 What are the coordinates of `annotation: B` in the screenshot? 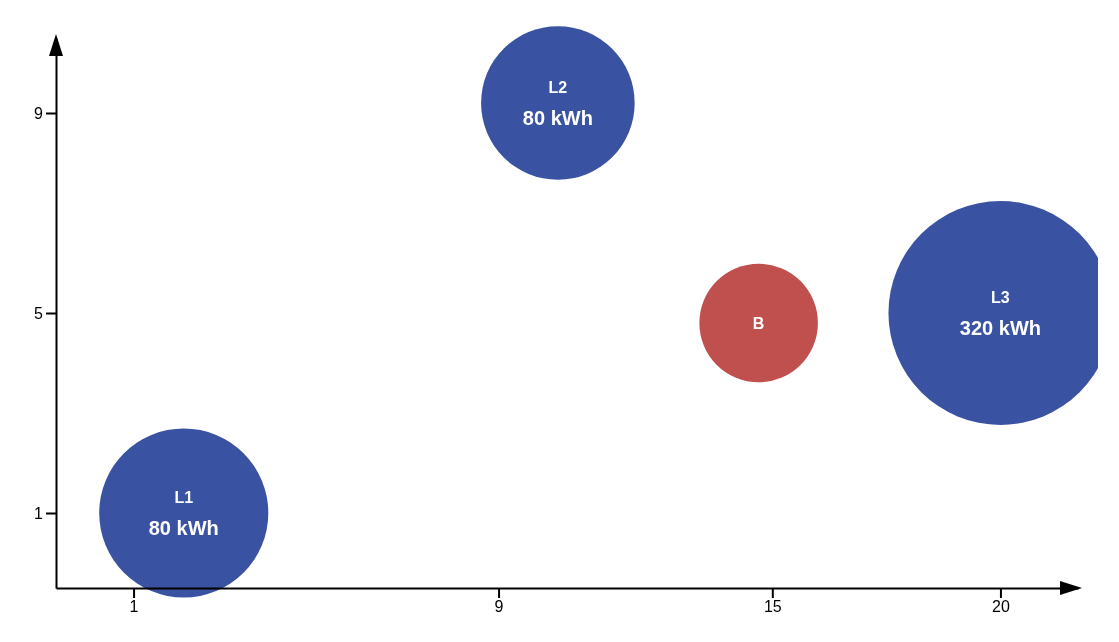 It's located at (758, 323).